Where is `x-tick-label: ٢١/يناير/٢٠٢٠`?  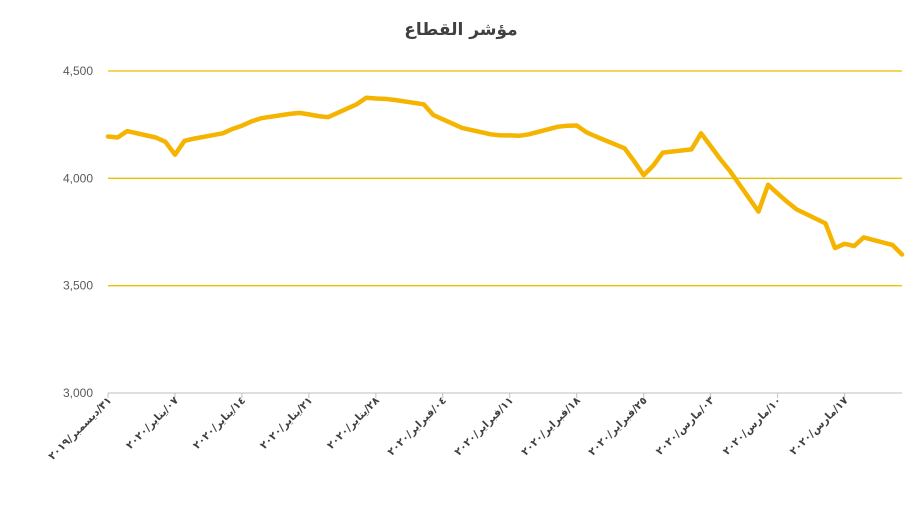
x-tick-label: ٢١/يناير/٢٠٢٠ is located at coordinates (286, 423).